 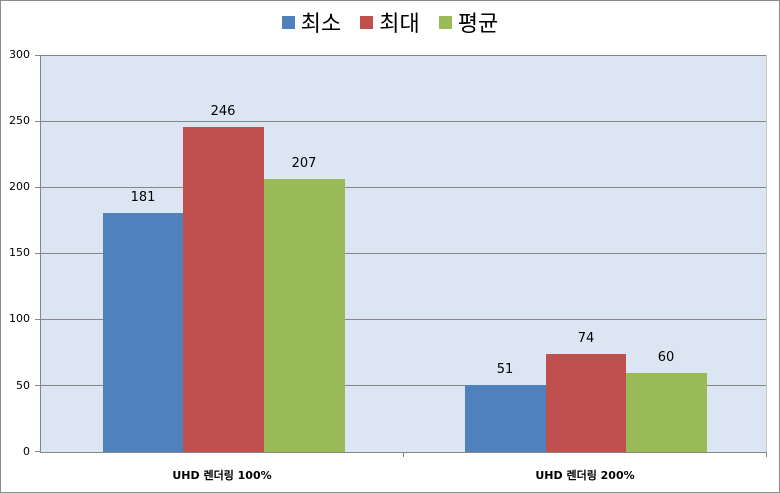 I want to click on y-tick-label: 300, so click(x=19, y=54).